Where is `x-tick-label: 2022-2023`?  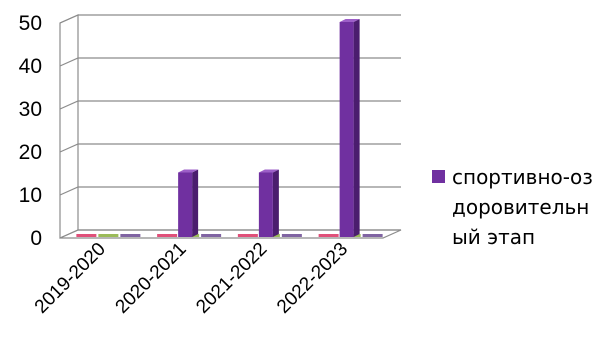 x-tick-label: 2022-2023 is located at coordinates (312, 278).